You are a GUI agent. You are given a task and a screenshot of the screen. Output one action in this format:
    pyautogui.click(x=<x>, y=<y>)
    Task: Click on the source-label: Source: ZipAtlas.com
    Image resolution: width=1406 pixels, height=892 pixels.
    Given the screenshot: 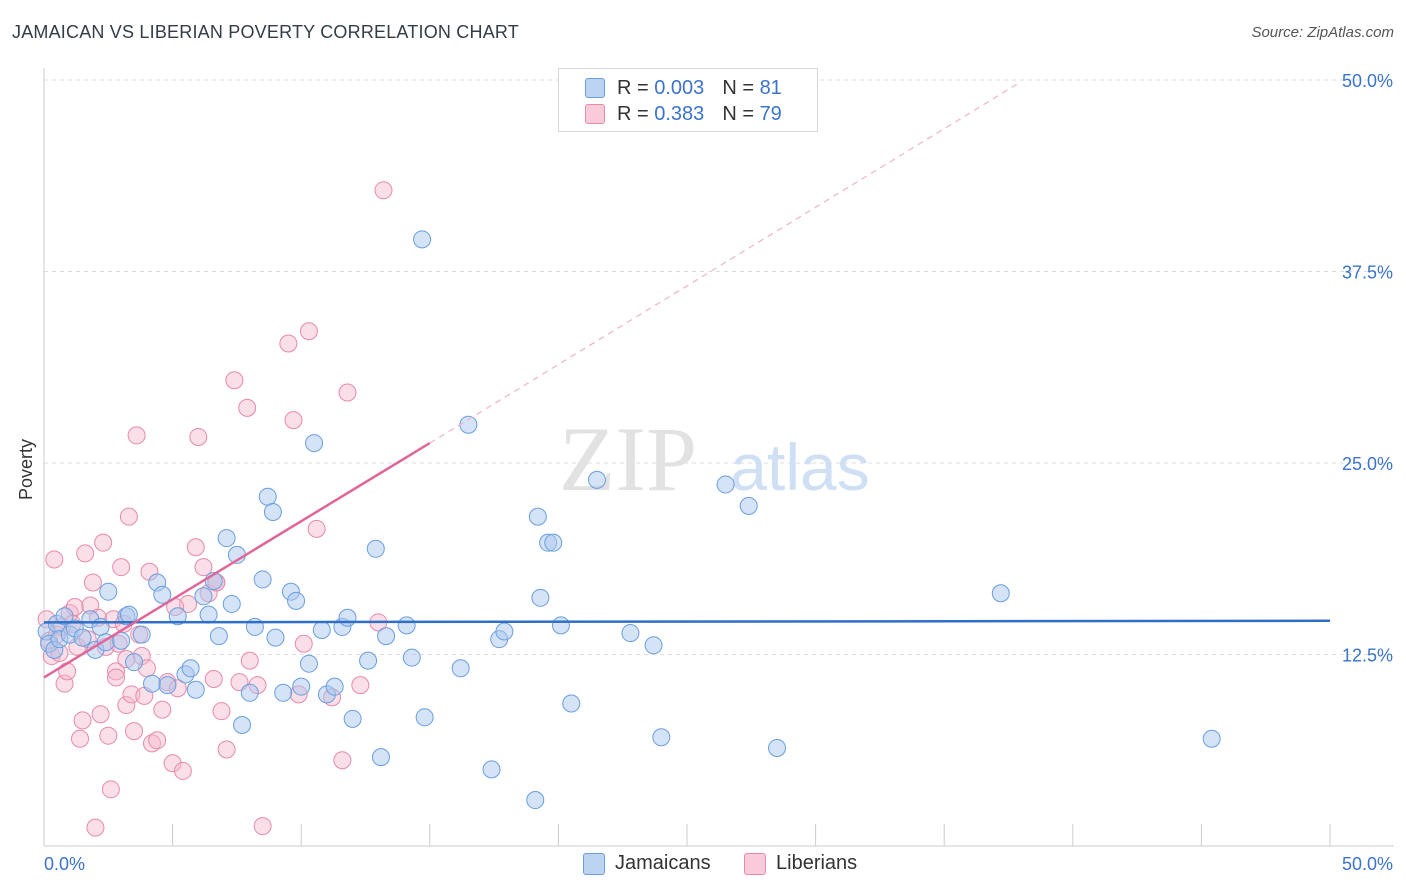 What is the action you would take?
    pyautogui.click(x=1322, y=32)
    